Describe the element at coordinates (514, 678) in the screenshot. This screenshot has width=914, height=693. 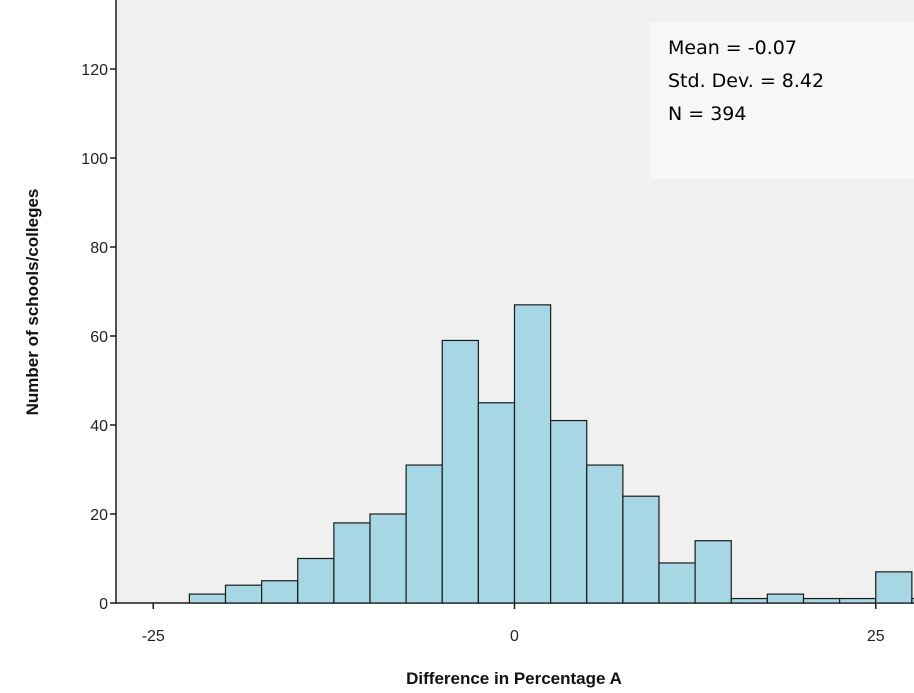
I see `x-axis-title: Difference in Percentage A` at that location.